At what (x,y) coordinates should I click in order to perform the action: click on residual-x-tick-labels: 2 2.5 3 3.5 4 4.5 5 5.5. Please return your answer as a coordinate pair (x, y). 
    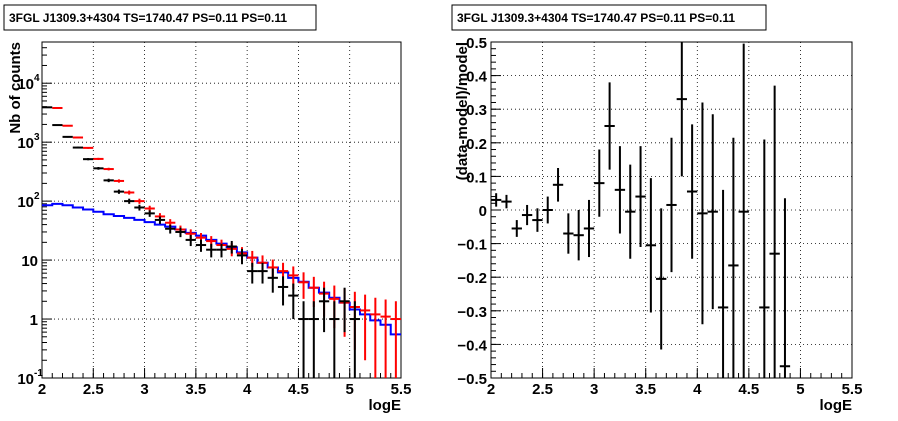
    Looking at the image, I should click on (675, 389).